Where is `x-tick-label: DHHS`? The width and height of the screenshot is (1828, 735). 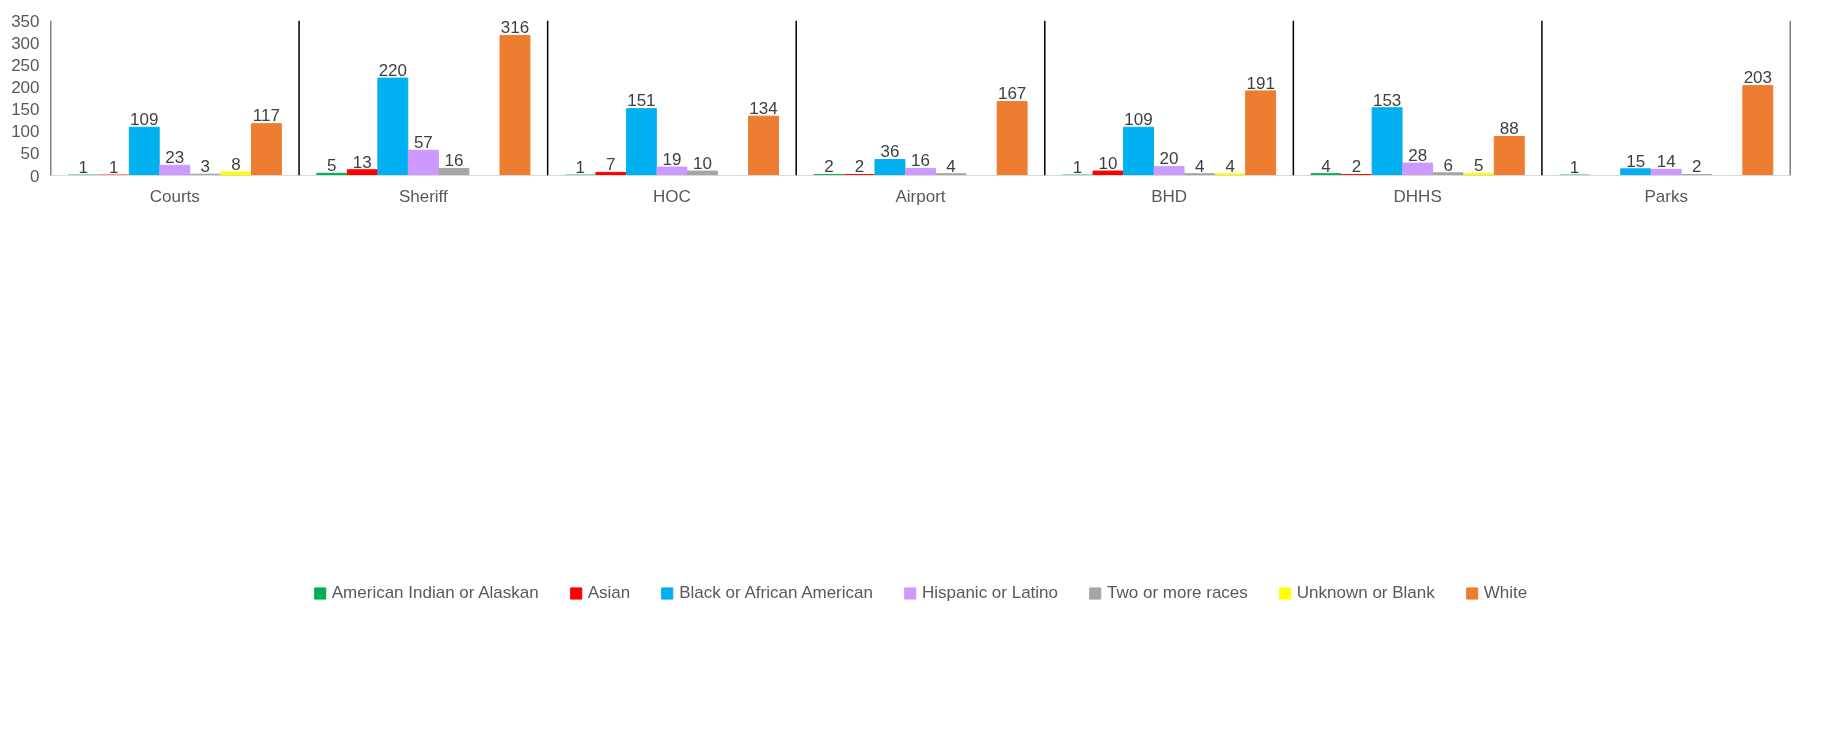
x-tick-label: DHHS is located at coordinates (1417, 196).